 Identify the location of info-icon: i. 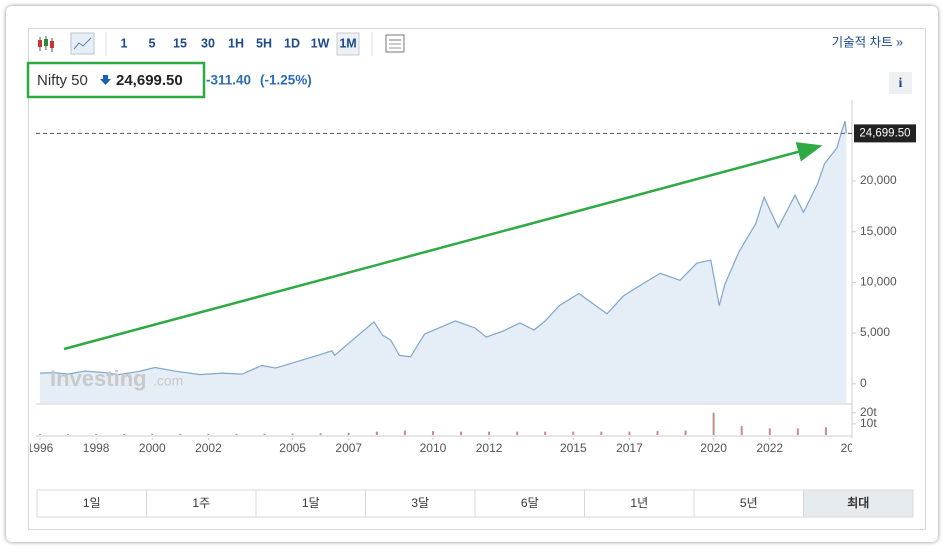
(901, 83).